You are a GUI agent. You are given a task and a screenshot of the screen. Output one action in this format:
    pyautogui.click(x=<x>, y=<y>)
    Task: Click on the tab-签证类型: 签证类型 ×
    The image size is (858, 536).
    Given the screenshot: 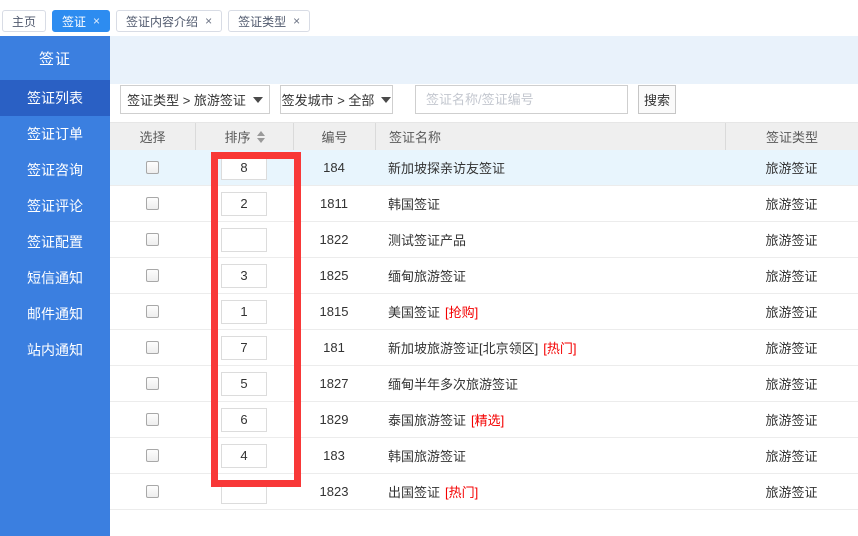 What is the action you would take?
    pyautogui.click(x=269, y=21)
    